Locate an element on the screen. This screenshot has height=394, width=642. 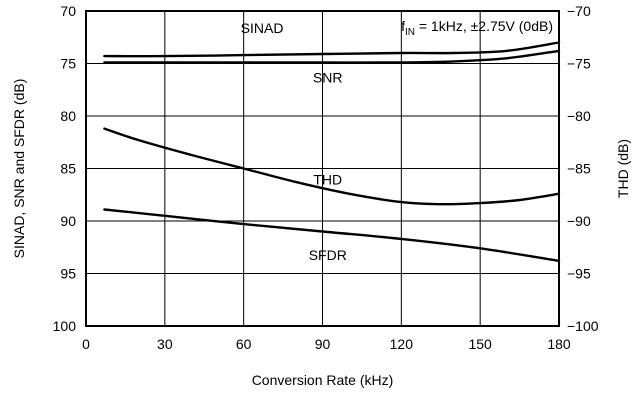
y-axis-right-label: THD (dB) is located at coordinates (623, 168).